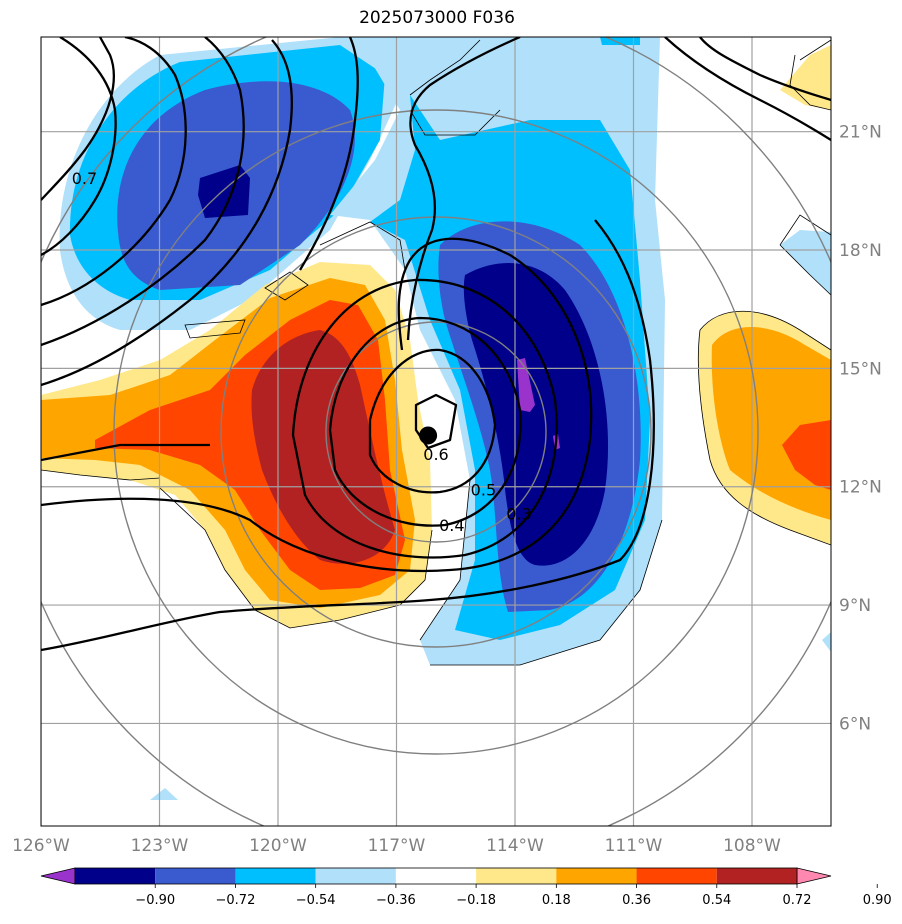 The image size is (902, 924). Describe the element at coordinates (806, 455) in the screenshot. I see `shade-east-pos-red` at that location.